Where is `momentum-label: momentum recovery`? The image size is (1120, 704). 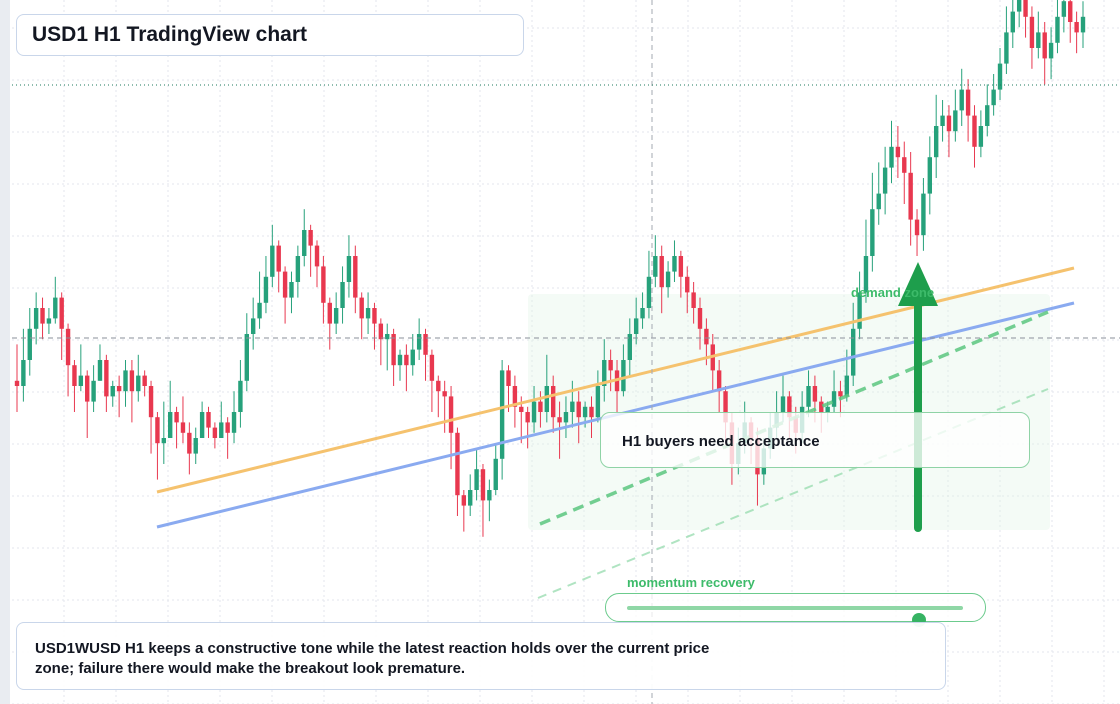 momentum-label: momentum recovery is located at coordinates (691, 582).